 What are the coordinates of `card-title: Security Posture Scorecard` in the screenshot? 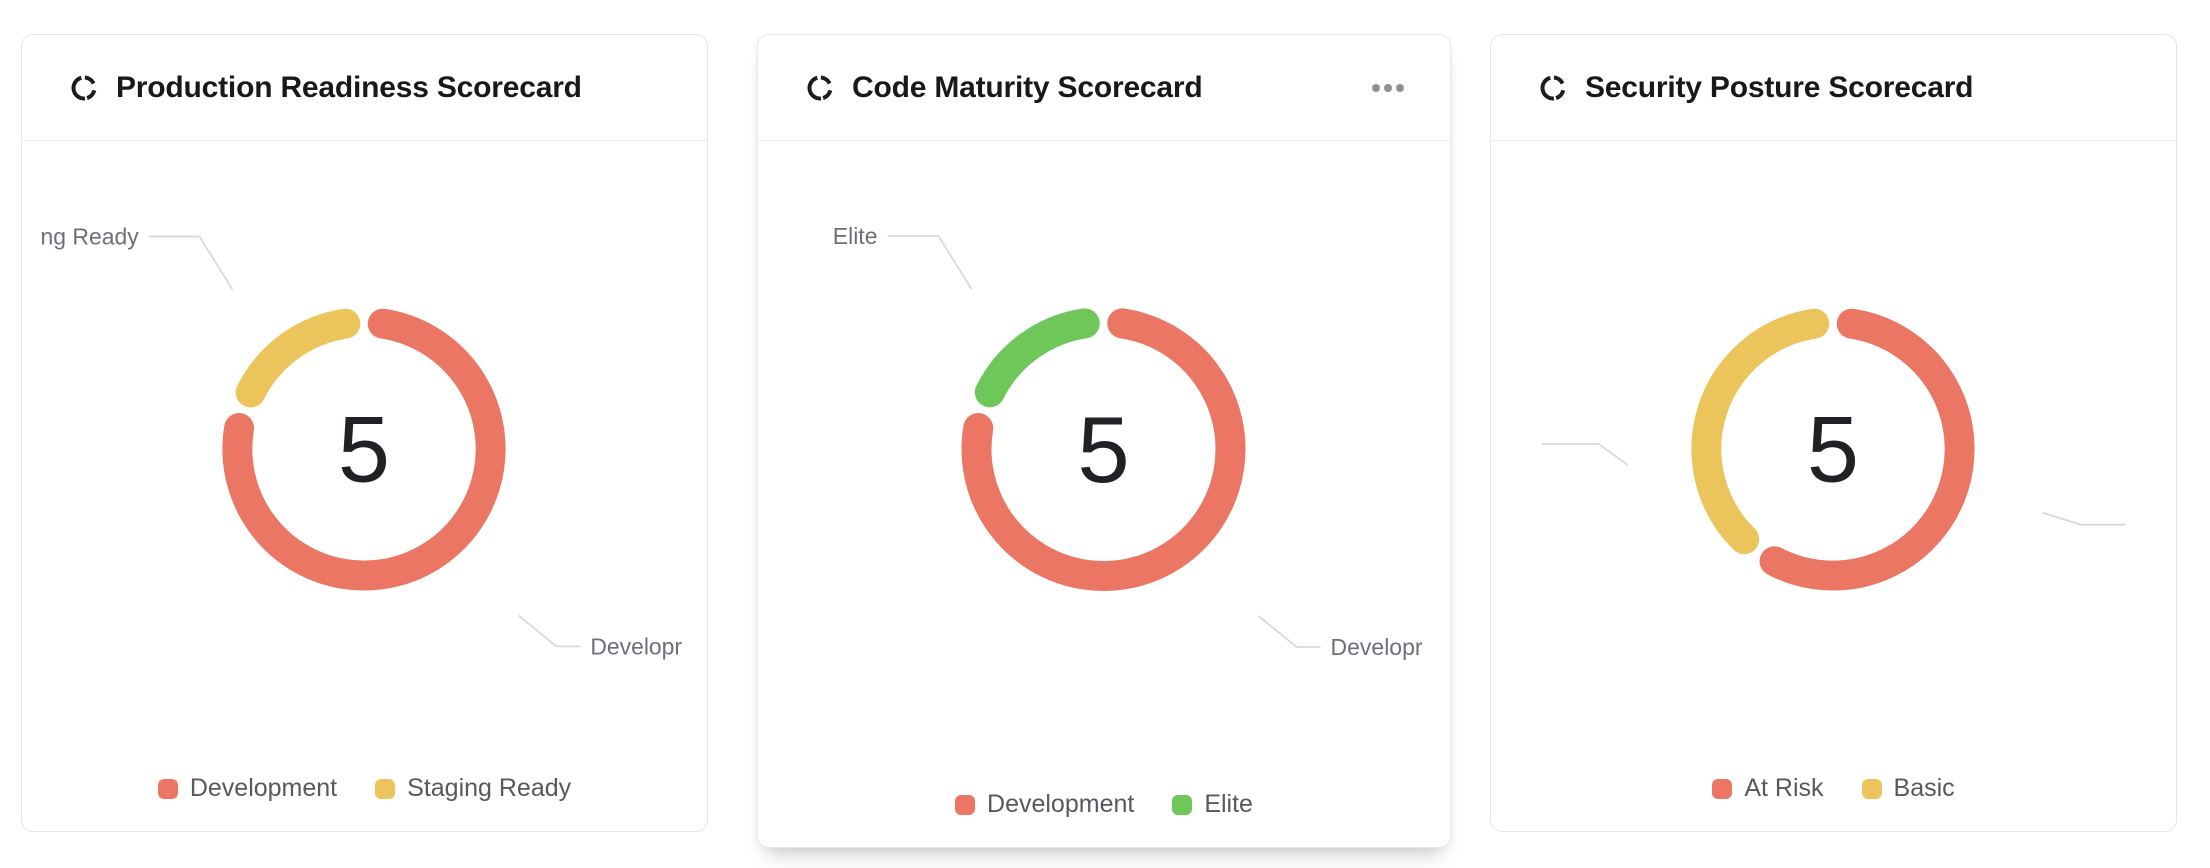 It's located at (1779, 87).